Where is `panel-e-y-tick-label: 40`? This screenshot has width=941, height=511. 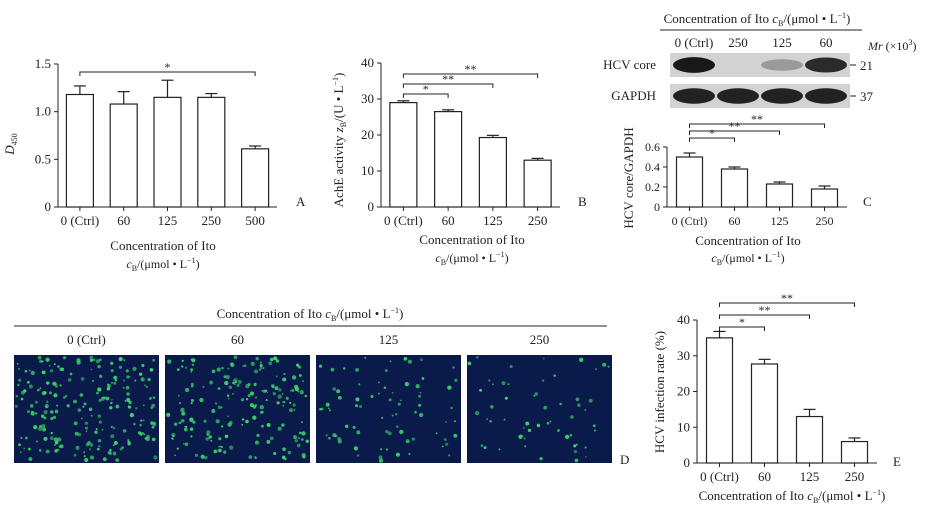
panel-e-y-tick-label: 40 is located at coordinates (683, 319).